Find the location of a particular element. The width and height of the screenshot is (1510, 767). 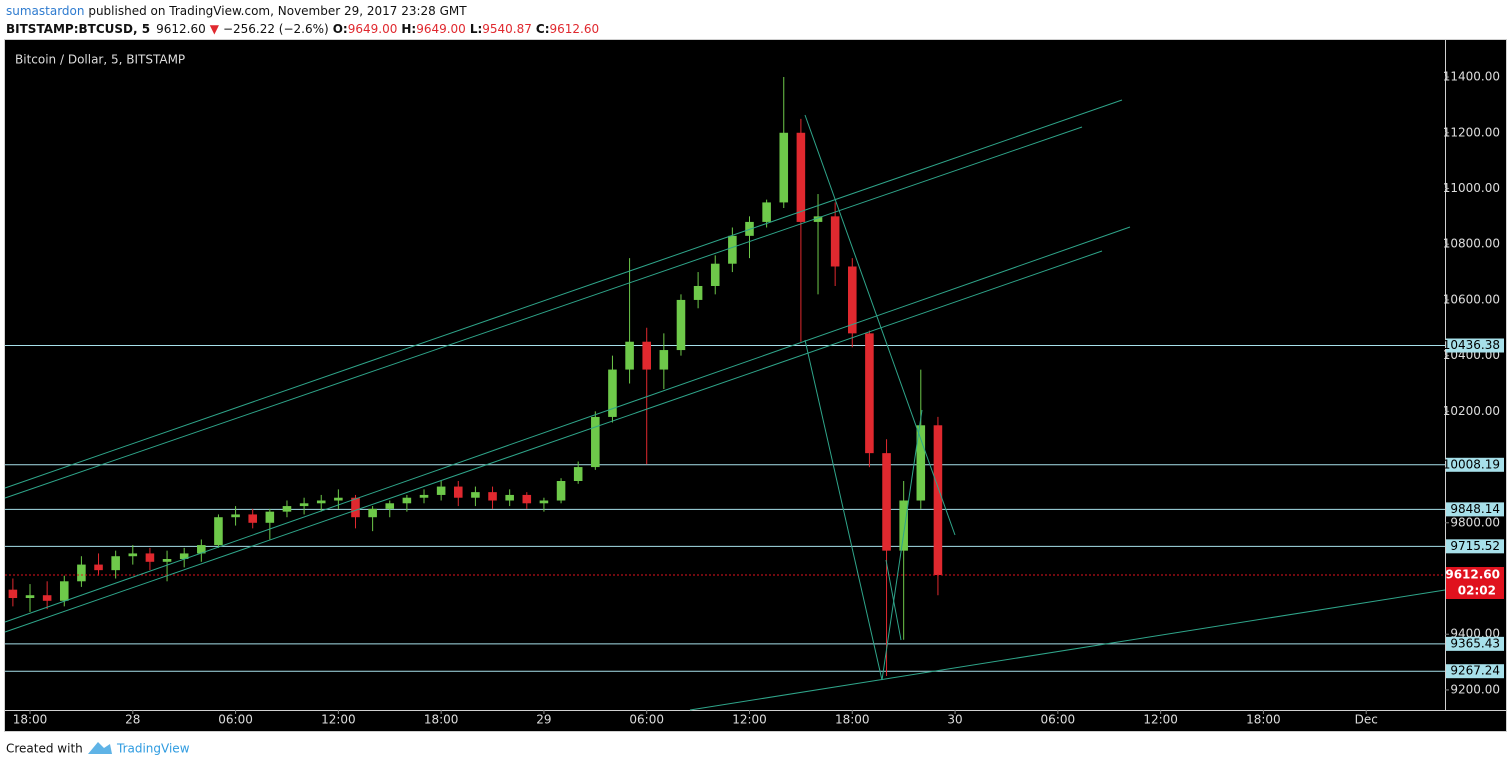

y-tick-label: 11400.00 is located at coordinates (1471, 77).